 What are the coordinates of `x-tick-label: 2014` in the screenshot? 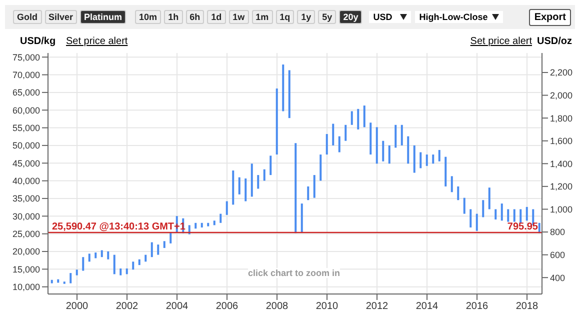 It's located at (427, 306).